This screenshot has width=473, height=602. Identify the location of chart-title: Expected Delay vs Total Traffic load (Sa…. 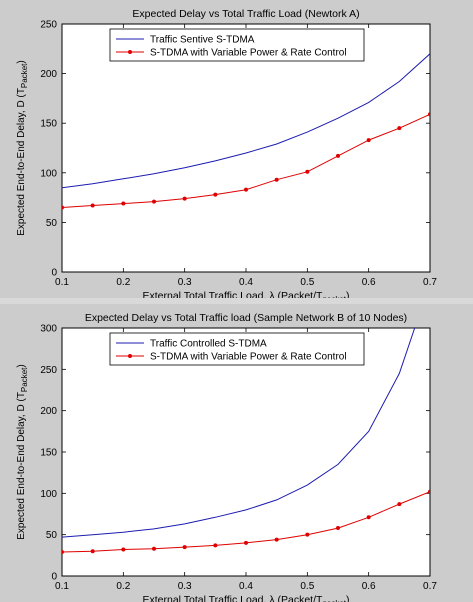
(246, 318).